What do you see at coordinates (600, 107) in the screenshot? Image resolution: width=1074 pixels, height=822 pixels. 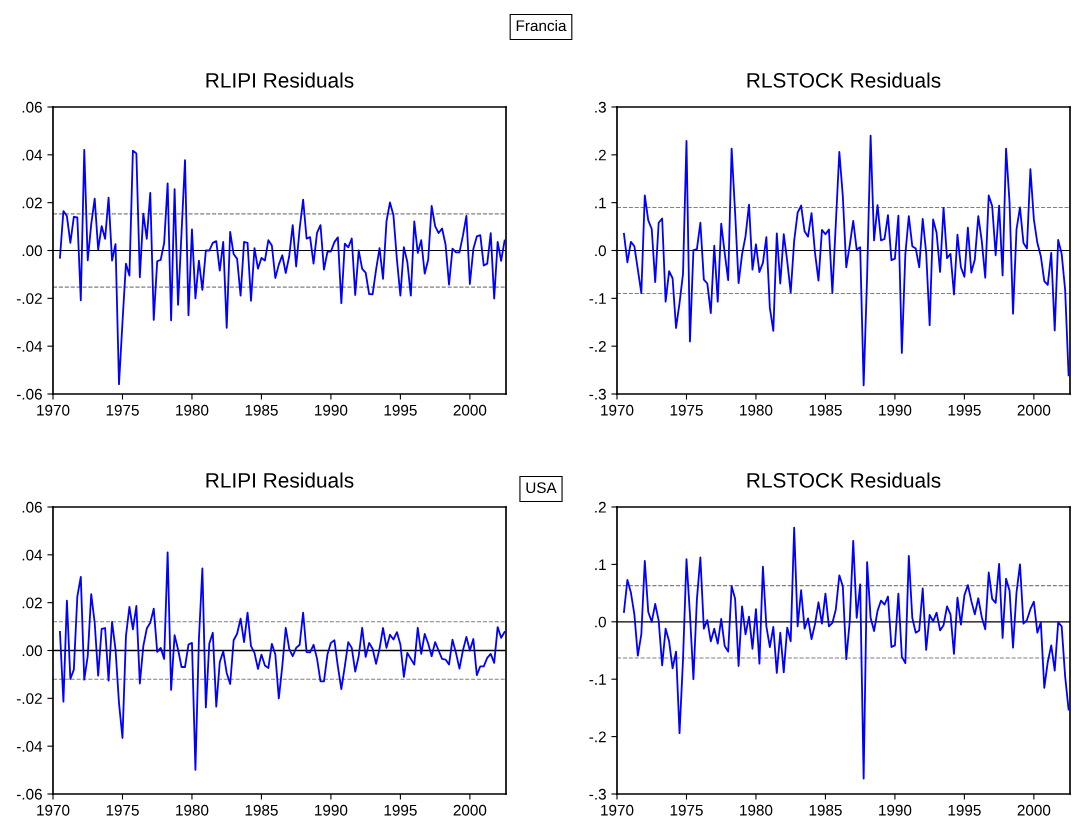 I see `y-tick-label: .3` at bounding box center [600, 107].